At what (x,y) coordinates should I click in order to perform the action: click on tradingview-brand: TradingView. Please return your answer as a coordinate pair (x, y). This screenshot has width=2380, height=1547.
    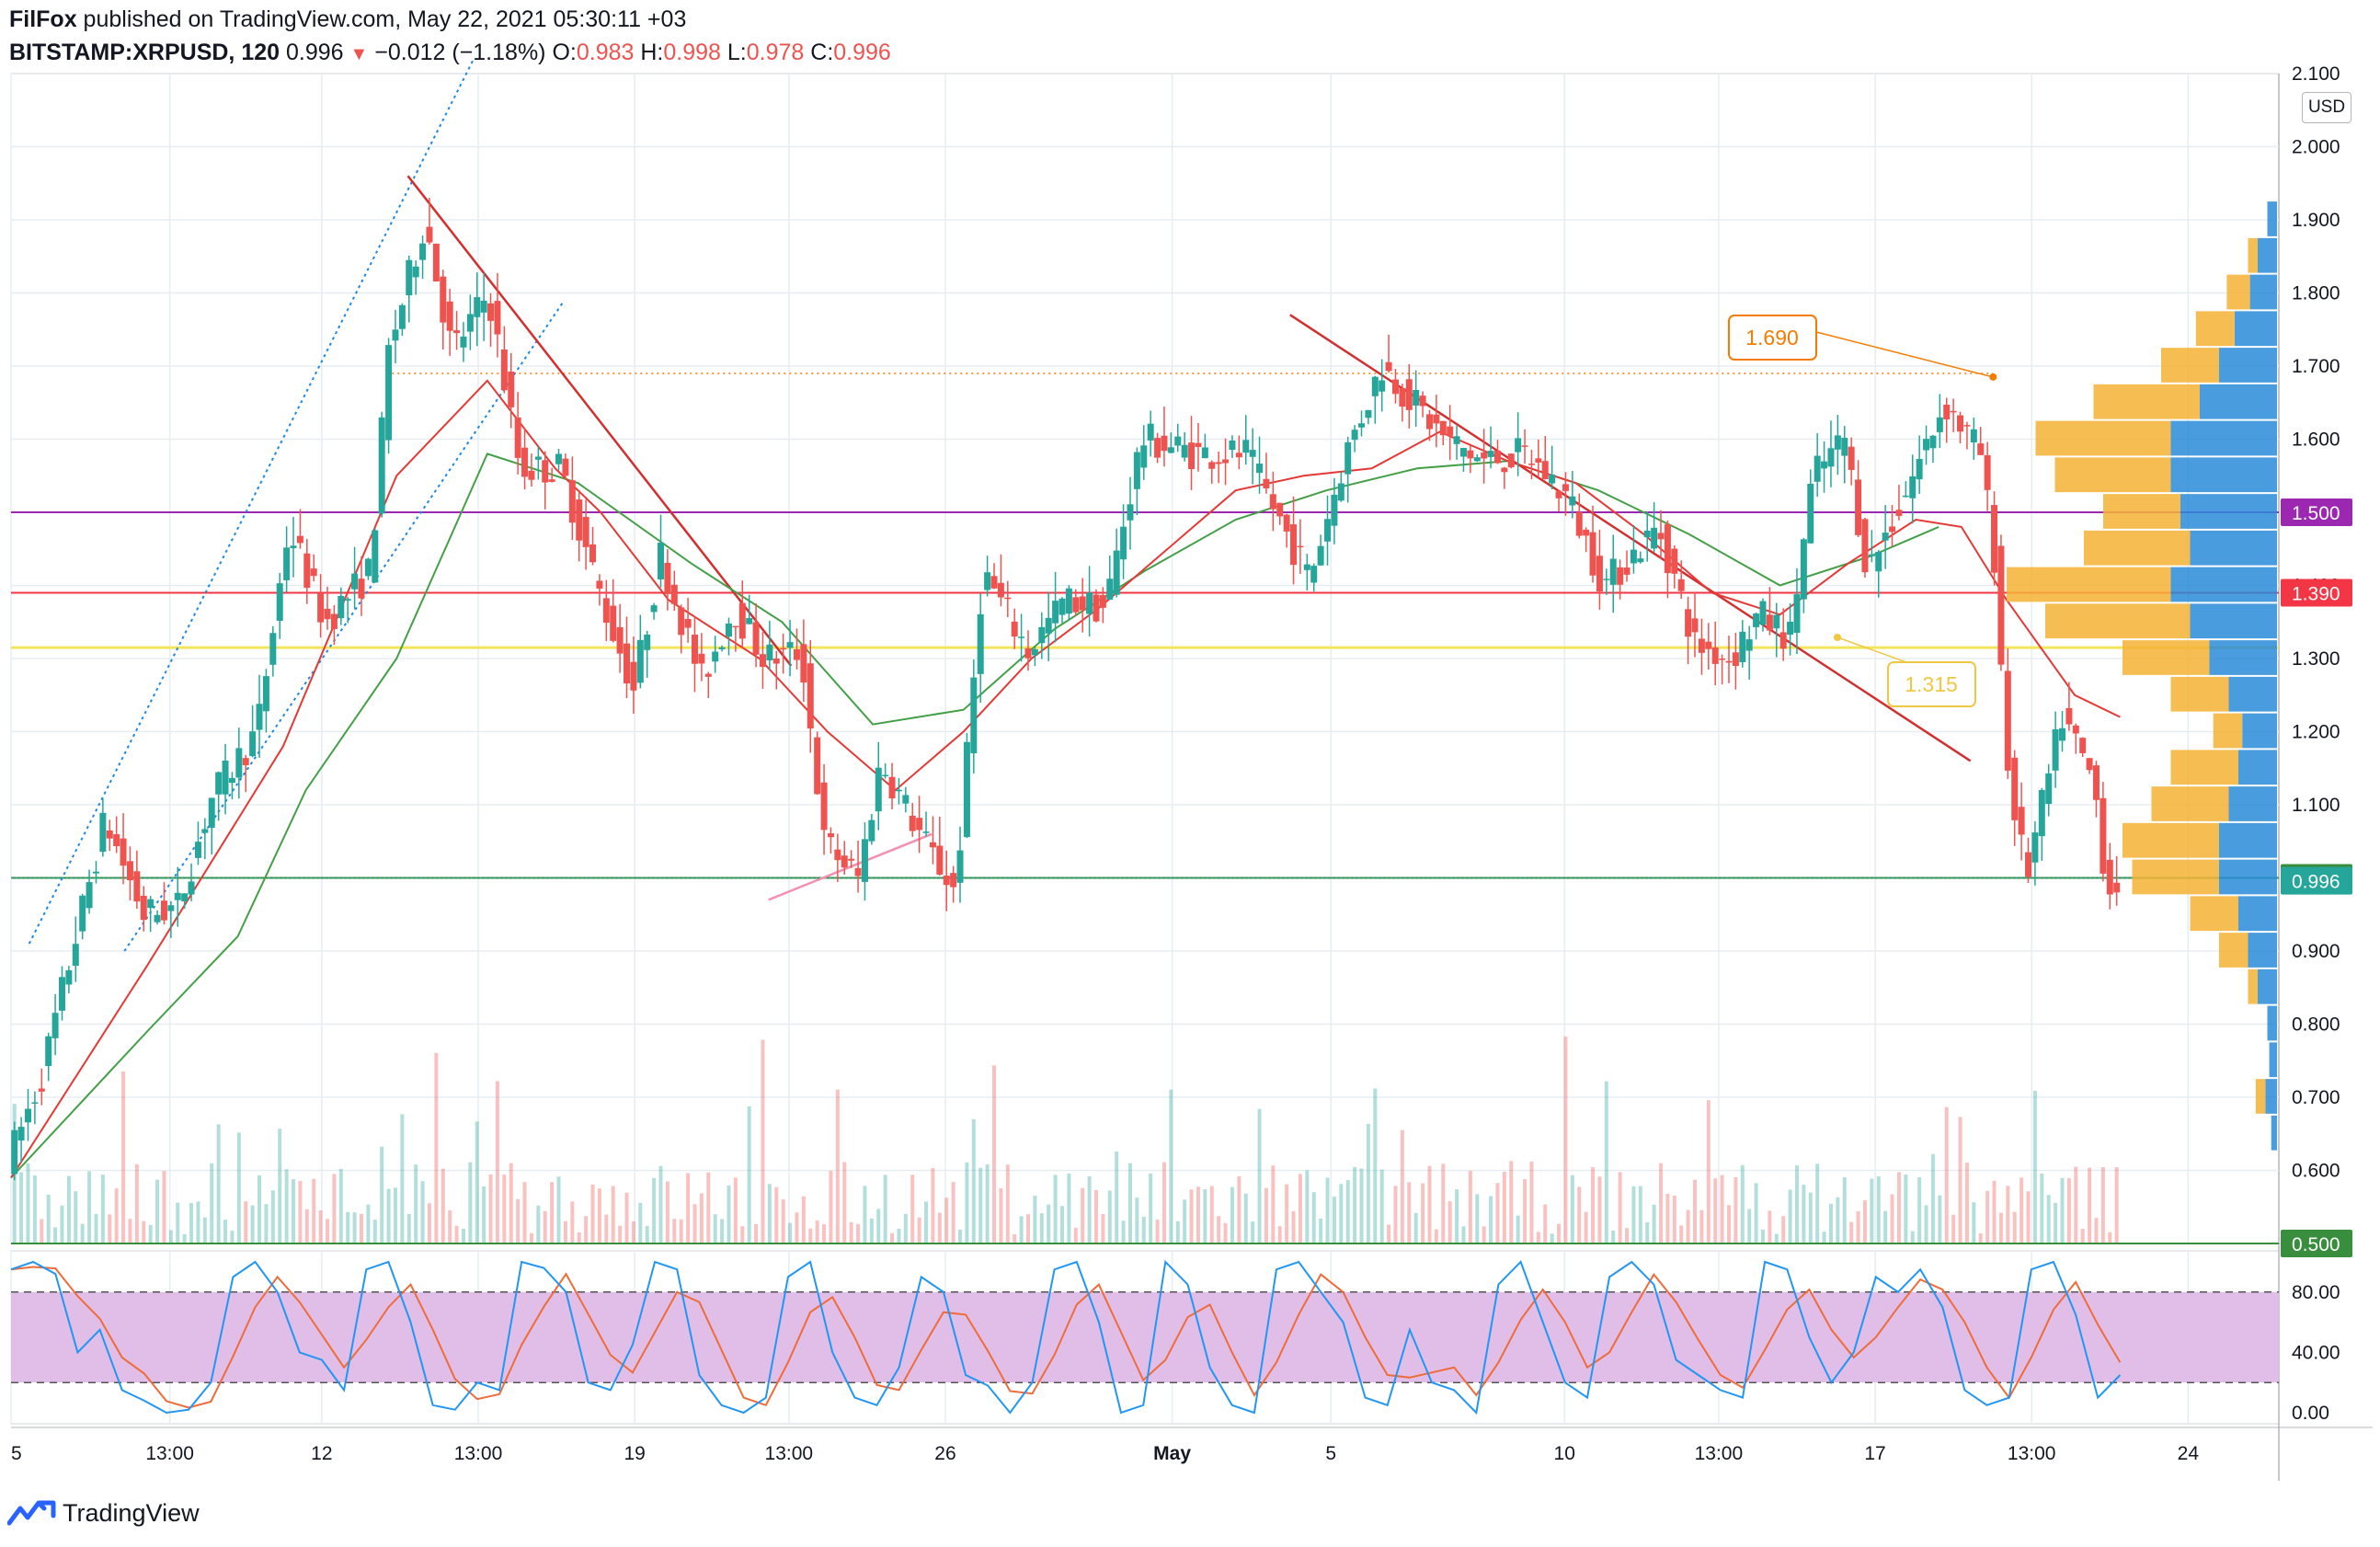
    Looking at the image, I should click on (103, 1513).